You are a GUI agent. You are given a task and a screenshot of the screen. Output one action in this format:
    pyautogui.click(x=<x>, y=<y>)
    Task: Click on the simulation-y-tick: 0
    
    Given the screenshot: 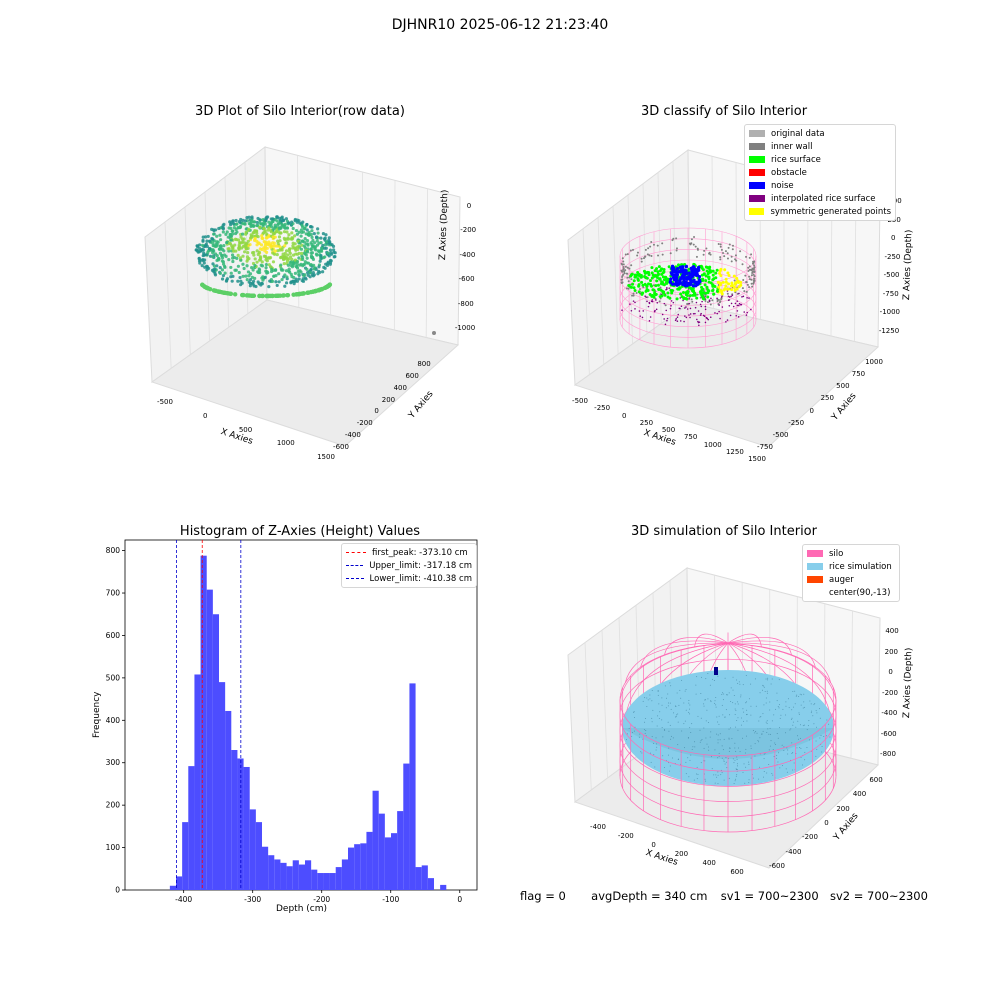 What is the action you would take?
    pyautogui.click(x=826, y=823)
    